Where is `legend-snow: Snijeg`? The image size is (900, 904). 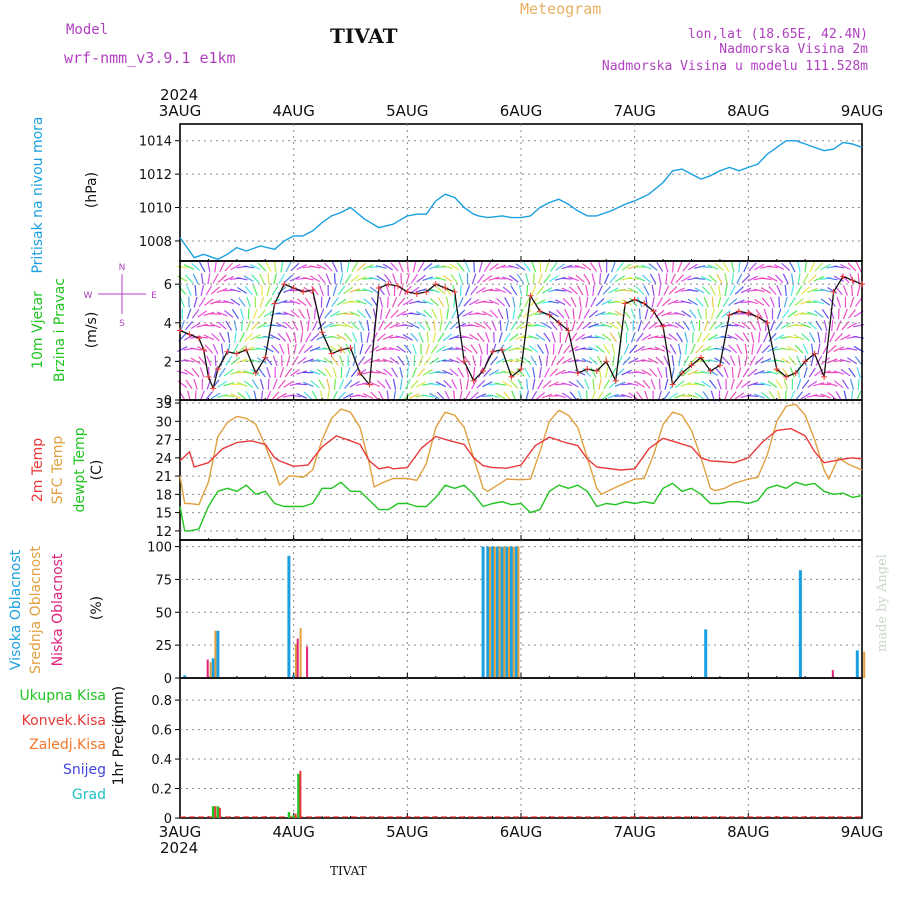 legend-snow: Snijeg is located at coordinates (84, 770).